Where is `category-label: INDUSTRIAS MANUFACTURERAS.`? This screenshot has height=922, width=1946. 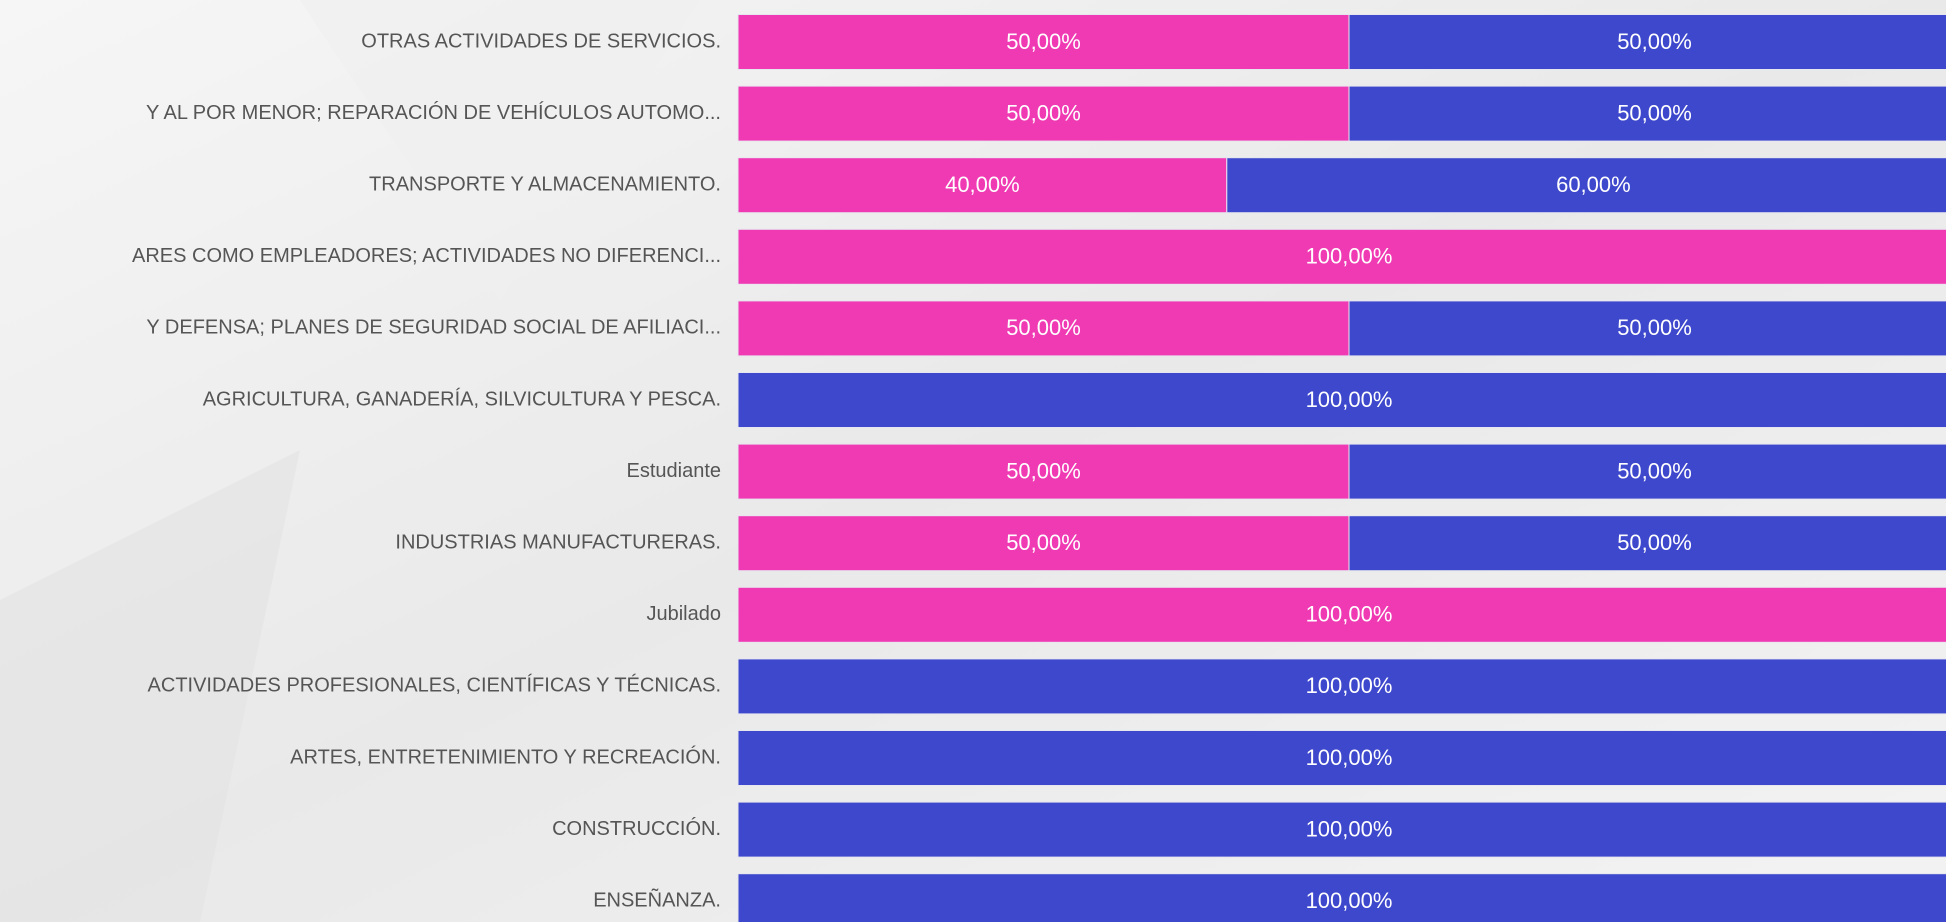
category-label: INDUSTRIAS MANUFACTURERAS. is located at coordinates (558, 542).